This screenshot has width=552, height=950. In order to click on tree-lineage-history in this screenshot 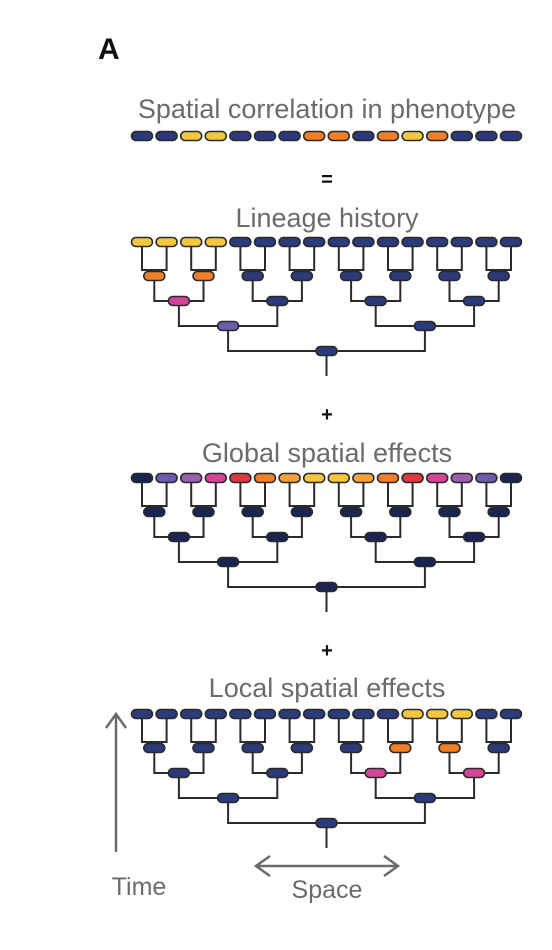, I will do `click(326, 306)`.